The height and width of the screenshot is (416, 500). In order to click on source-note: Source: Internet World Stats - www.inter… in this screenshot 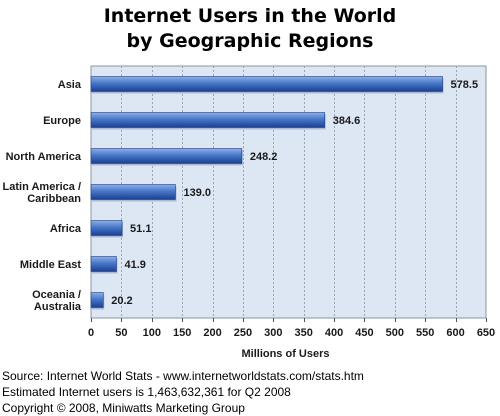, I will do `click(183, 376)`.